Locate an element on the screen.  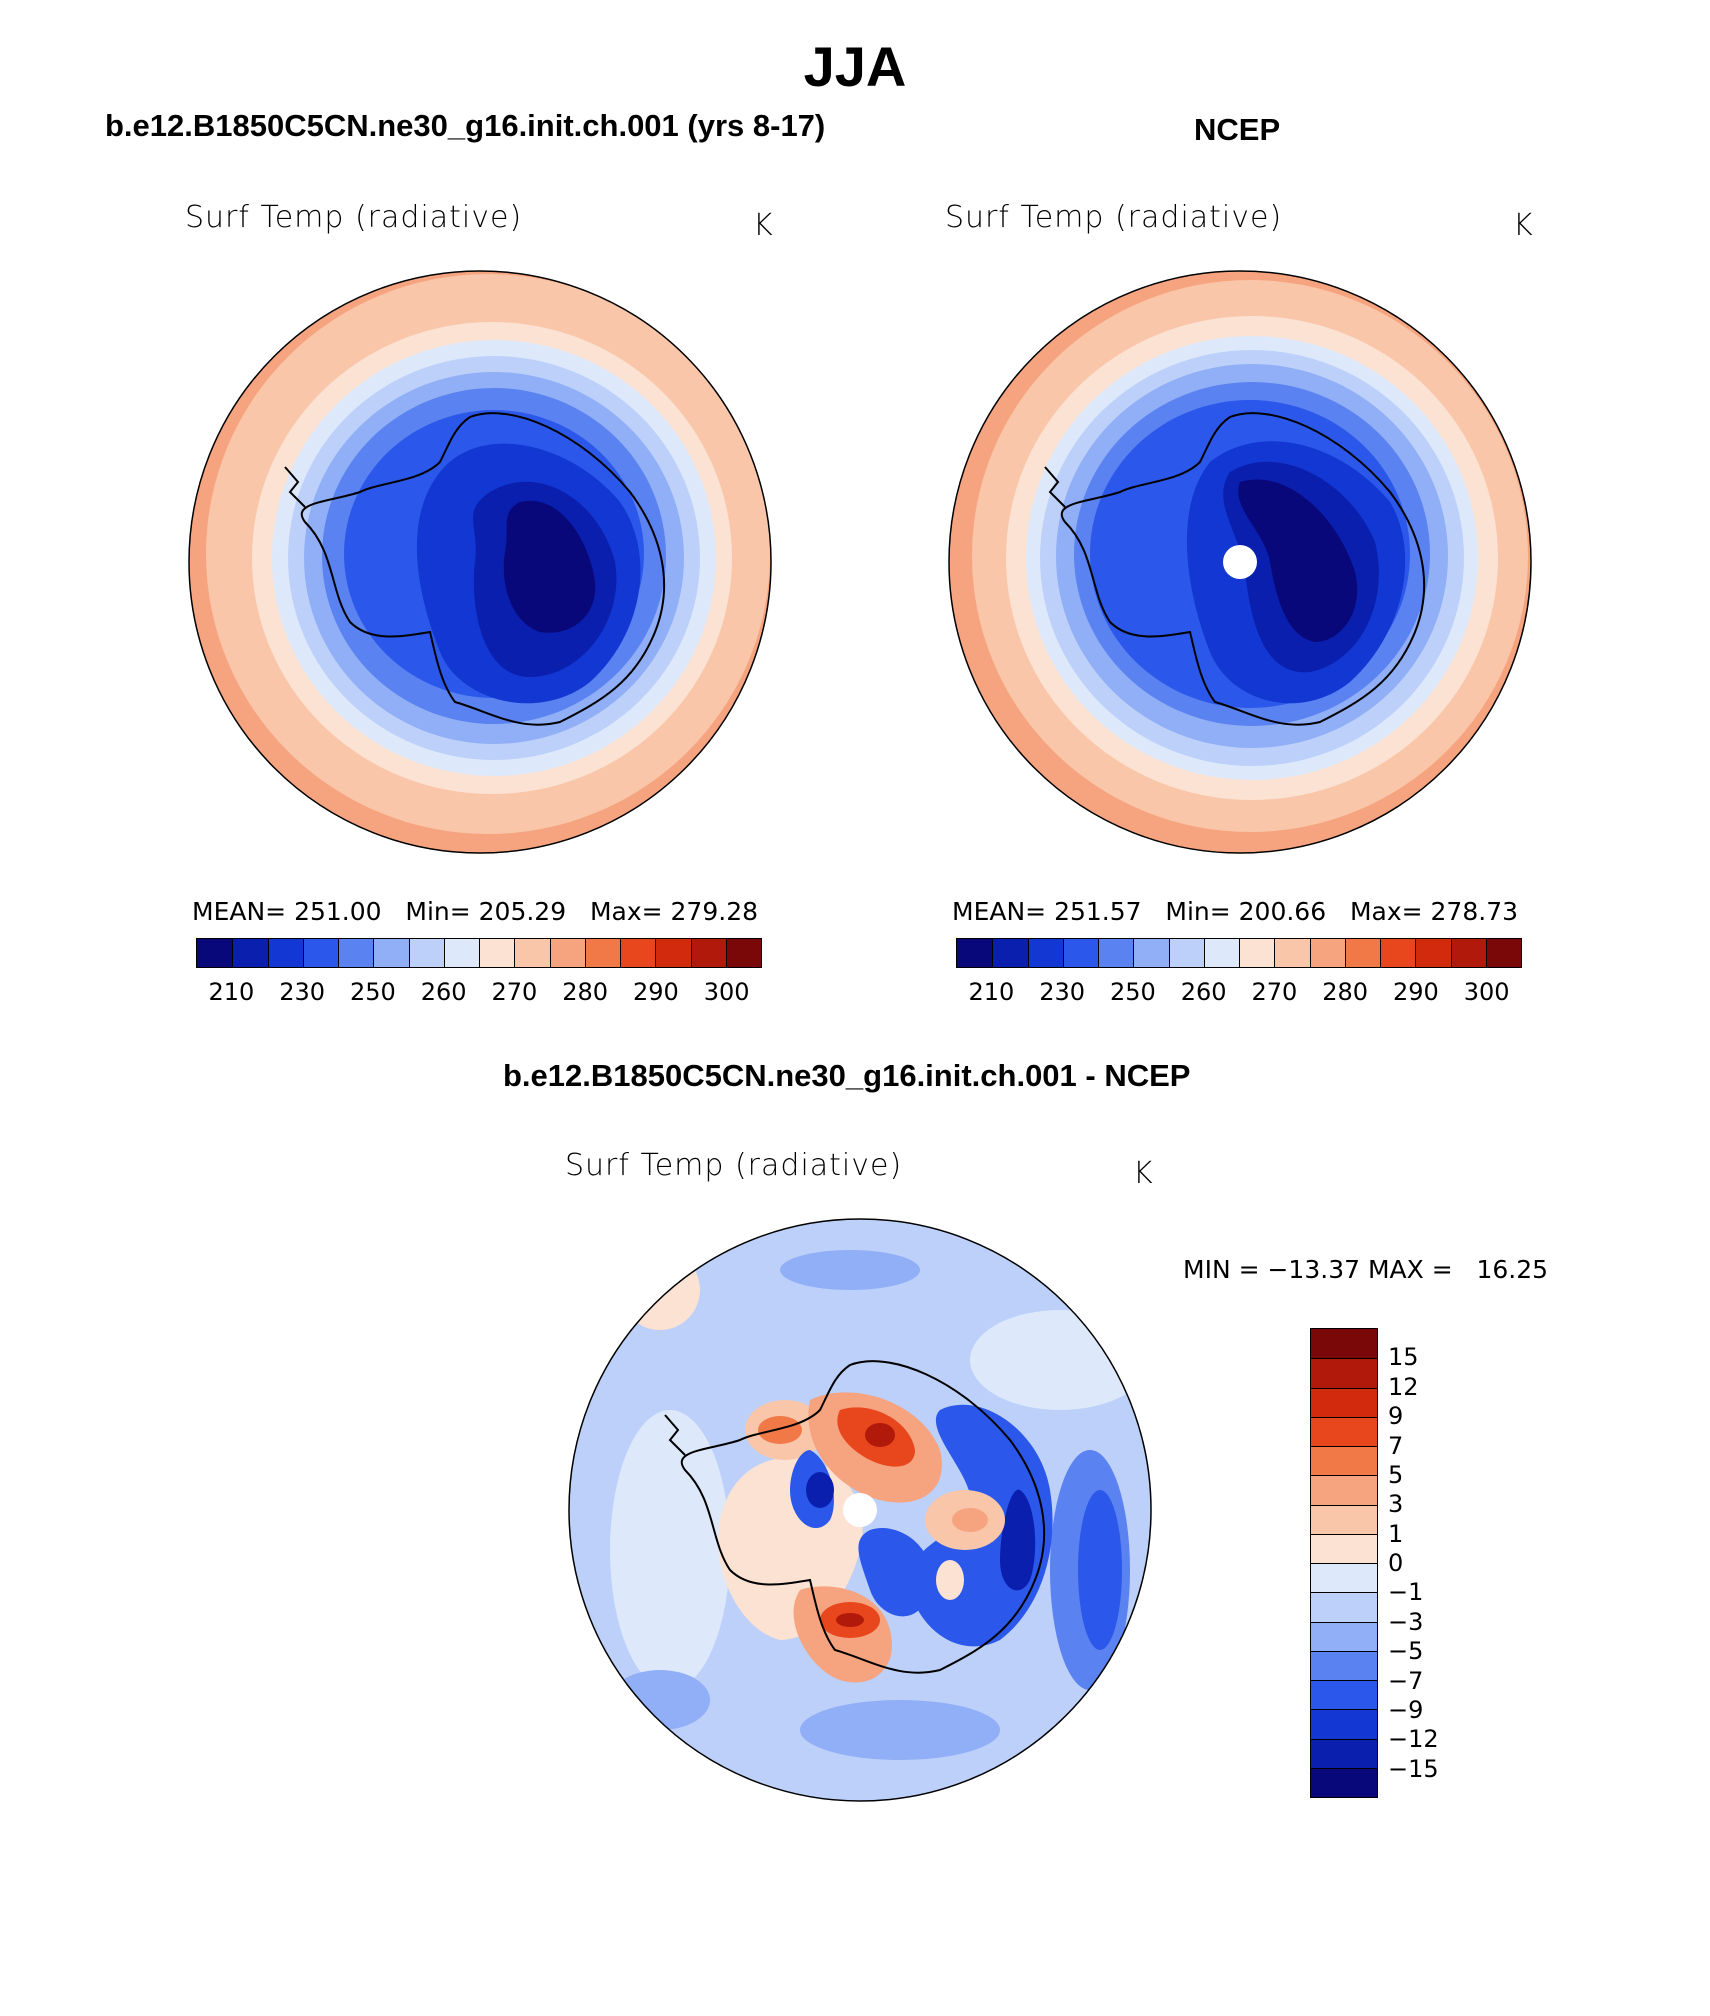
colorbar-tick-label: −1 is located at coordinates (1406, 1592).